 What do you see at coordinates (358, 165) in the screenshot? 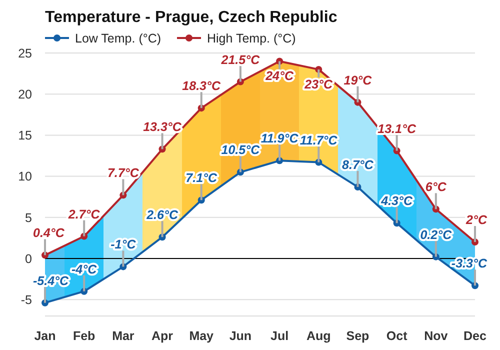
I see `data-label: 8.7°C` at bounding box center [358, 165].